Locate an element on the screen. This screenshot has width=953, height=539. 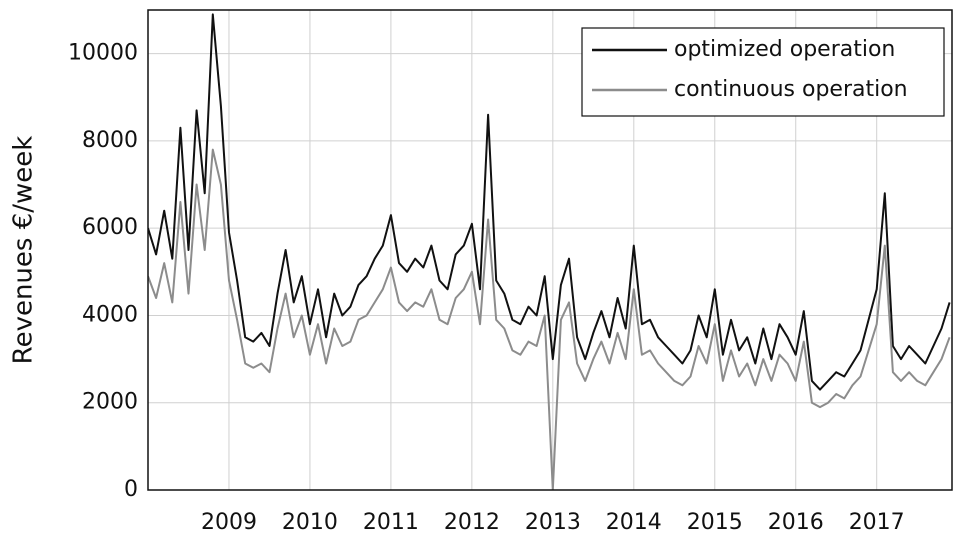
y-tick-label: 4000 is located at coordinates (110, 314).